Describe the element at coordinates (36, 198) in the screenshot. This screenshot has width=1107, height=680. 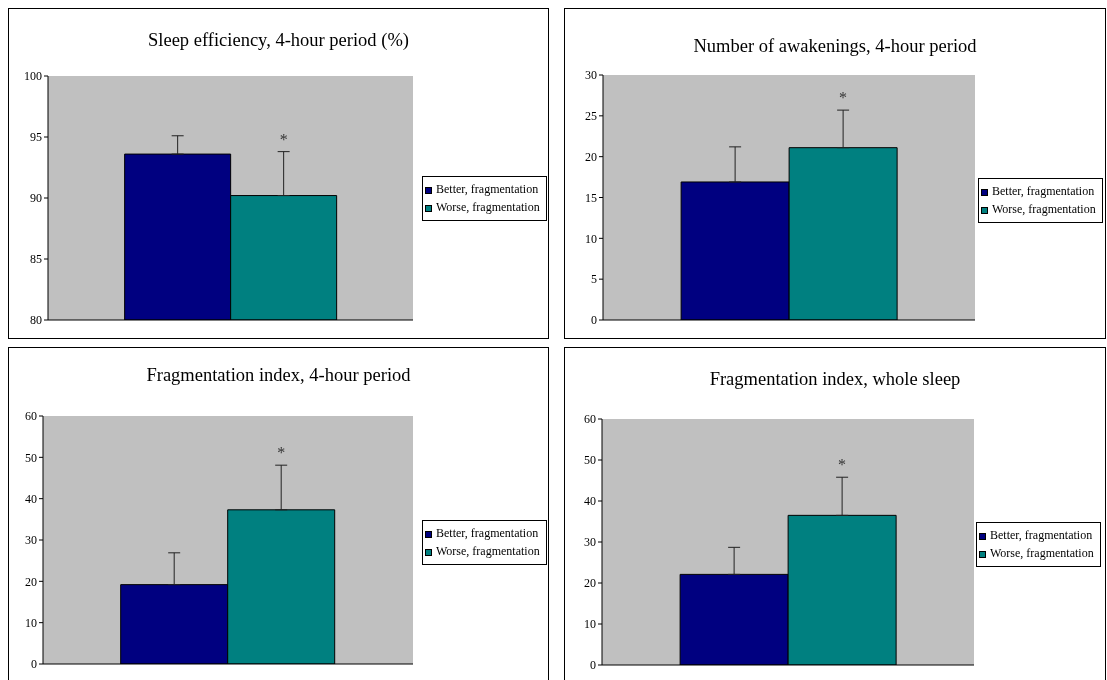
I see `y-tick-label: 90` at that location.